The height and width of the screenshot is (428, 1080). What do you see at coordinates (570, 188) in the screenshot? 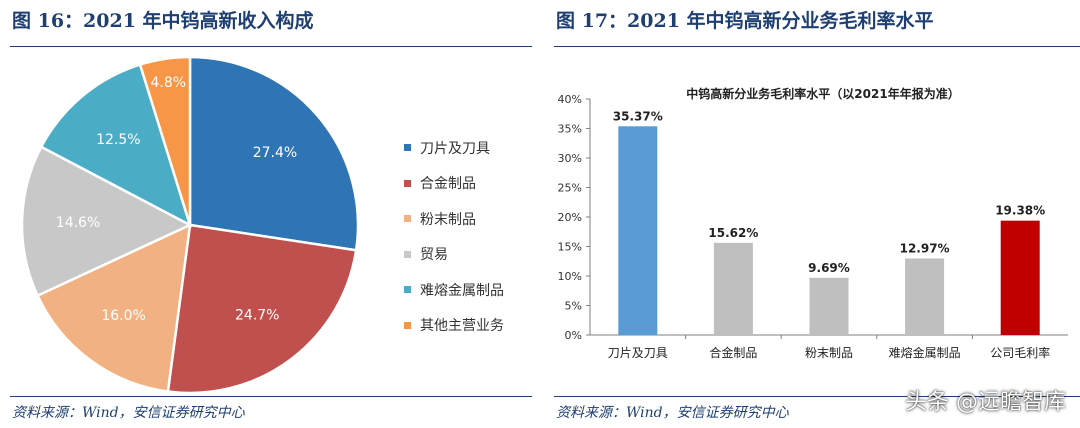
I see `y-tick-label: 25%` at bounding box center [570, 188].